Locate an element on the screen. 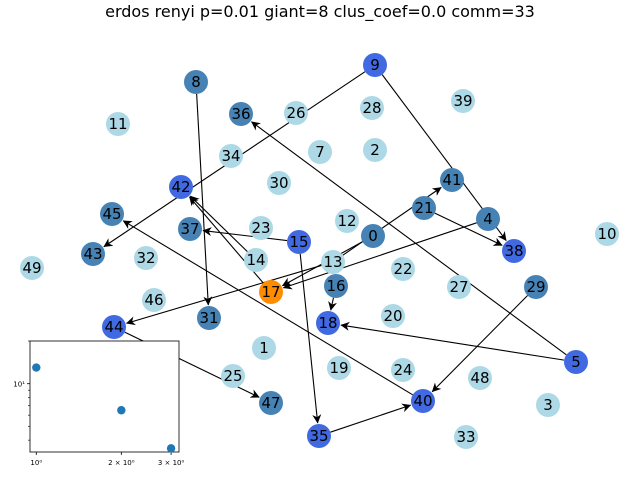 The height and width of the screenshot is (480, 640). node-label-14: 14 is located at coordinates (255, 260).